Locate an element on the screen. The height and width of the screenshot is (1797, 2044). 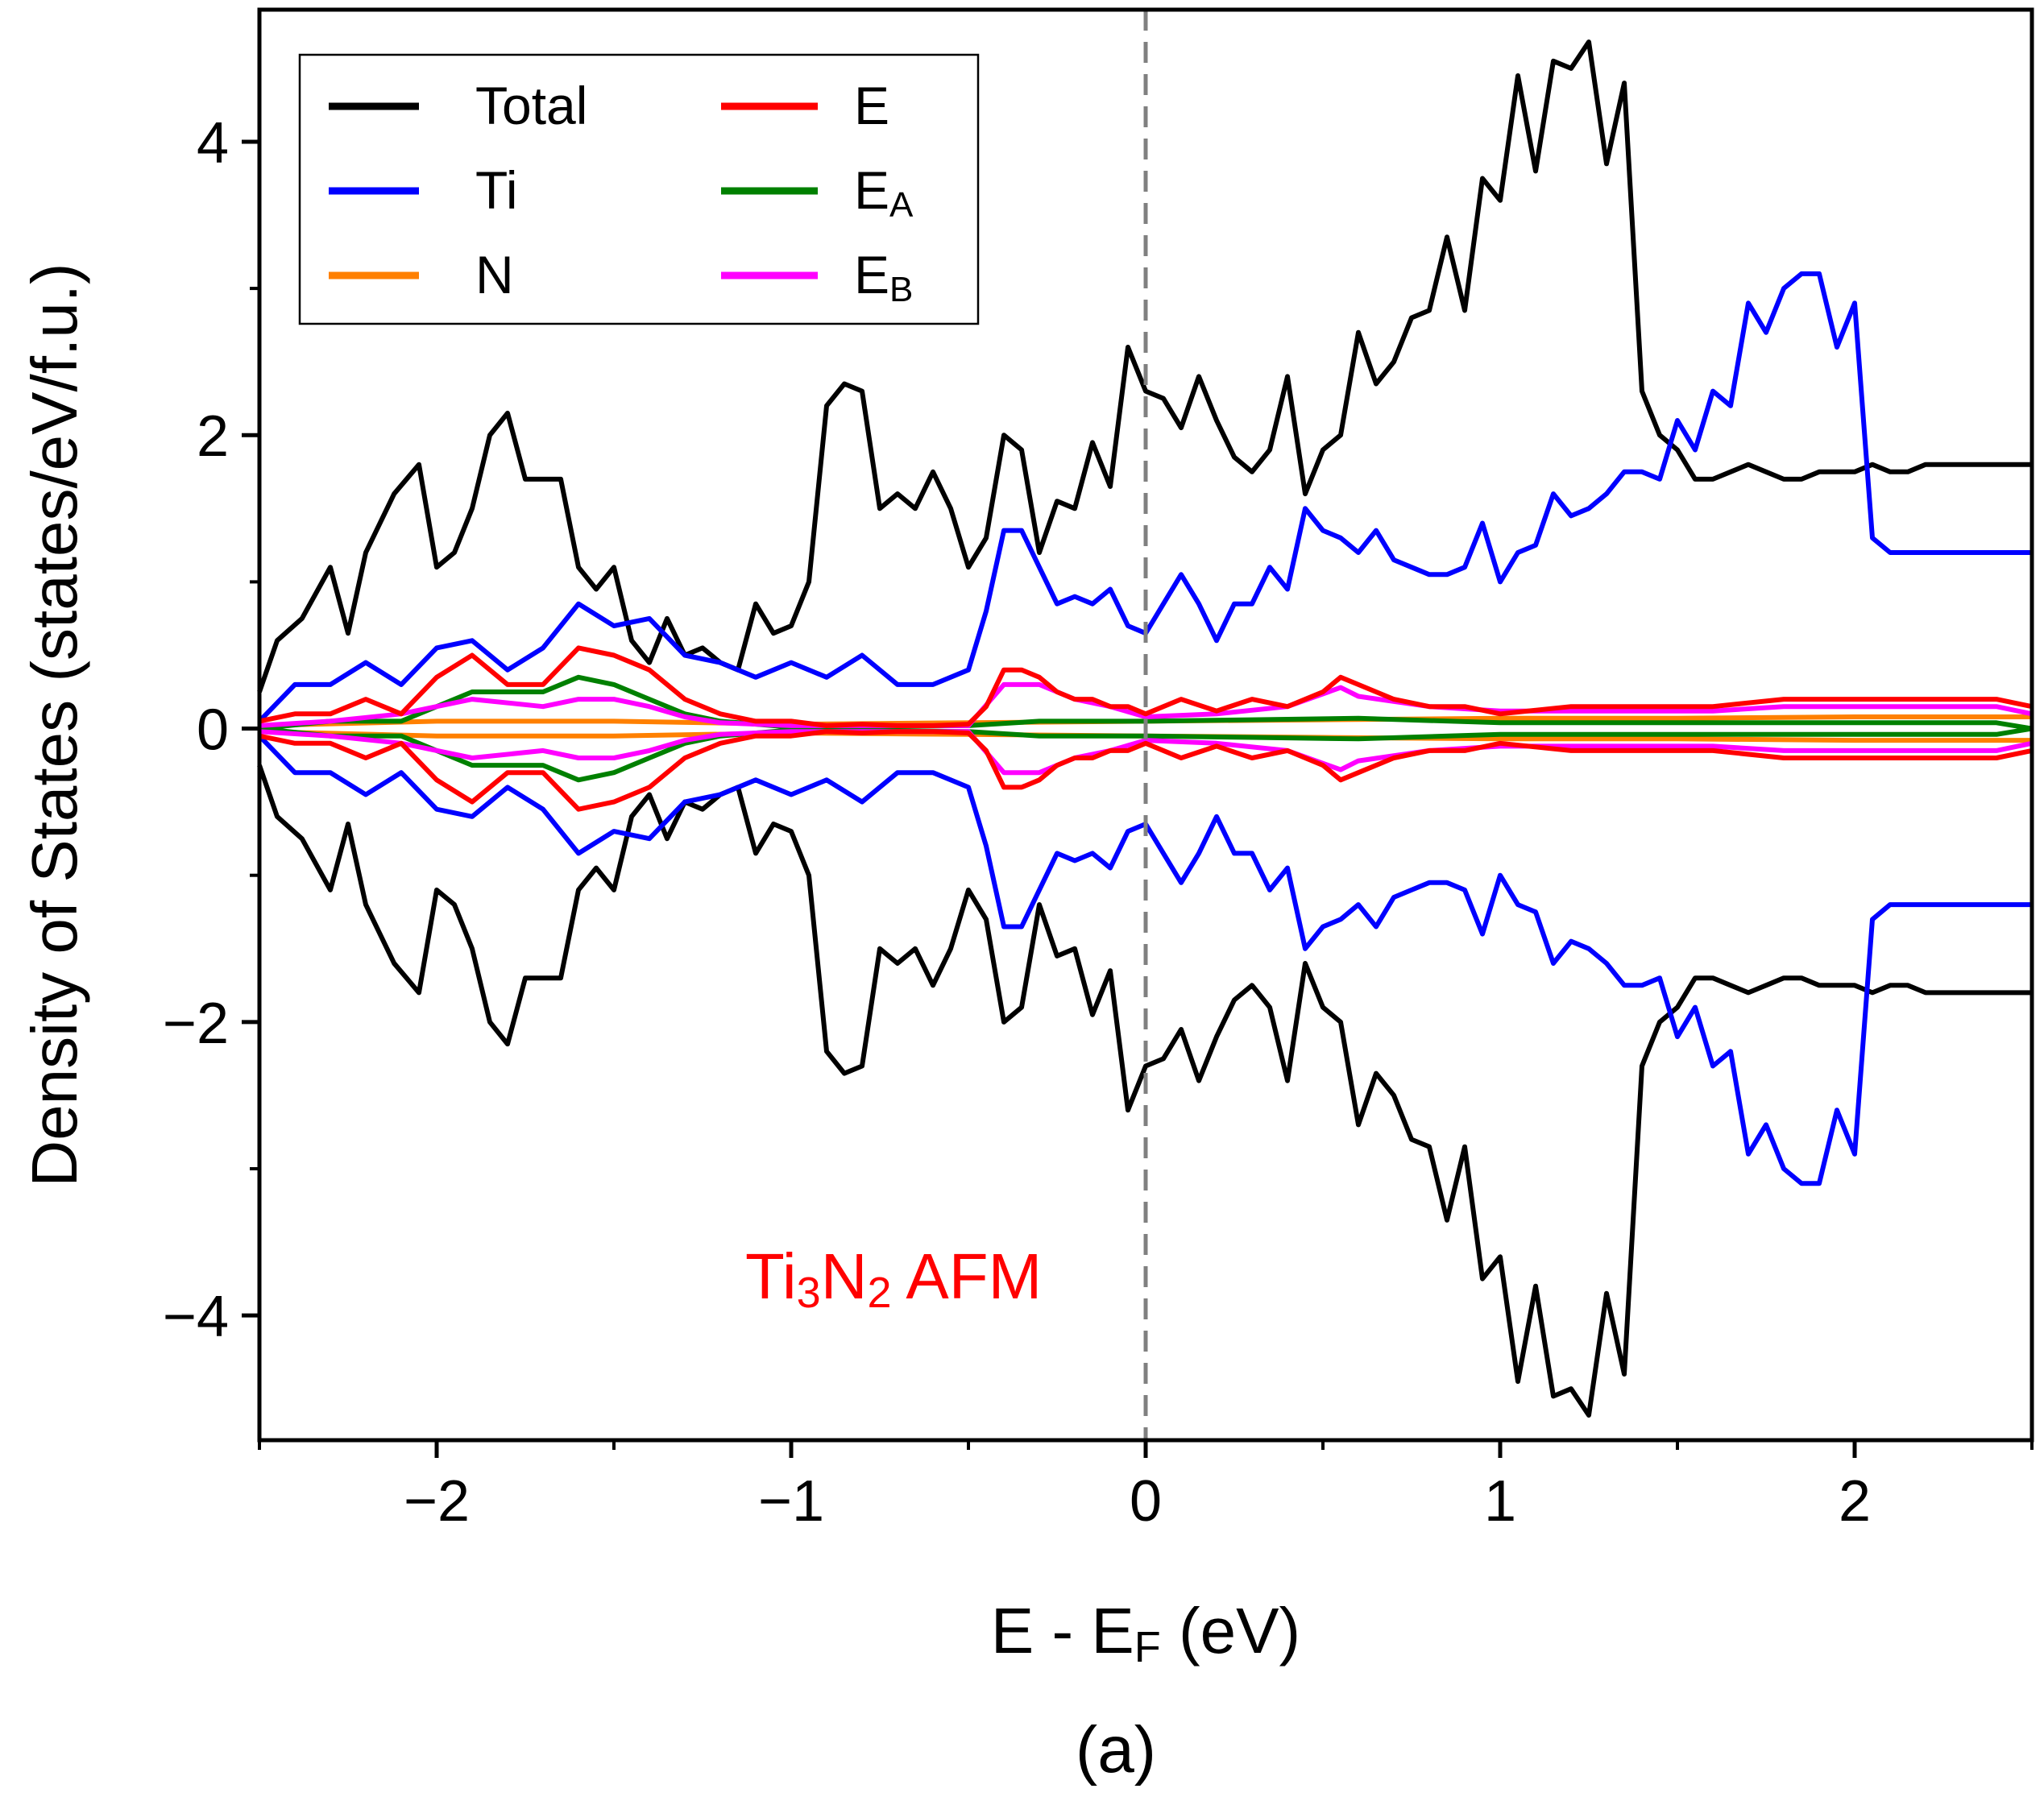
series-e-spin-up is located at coordinates (1146, 686).